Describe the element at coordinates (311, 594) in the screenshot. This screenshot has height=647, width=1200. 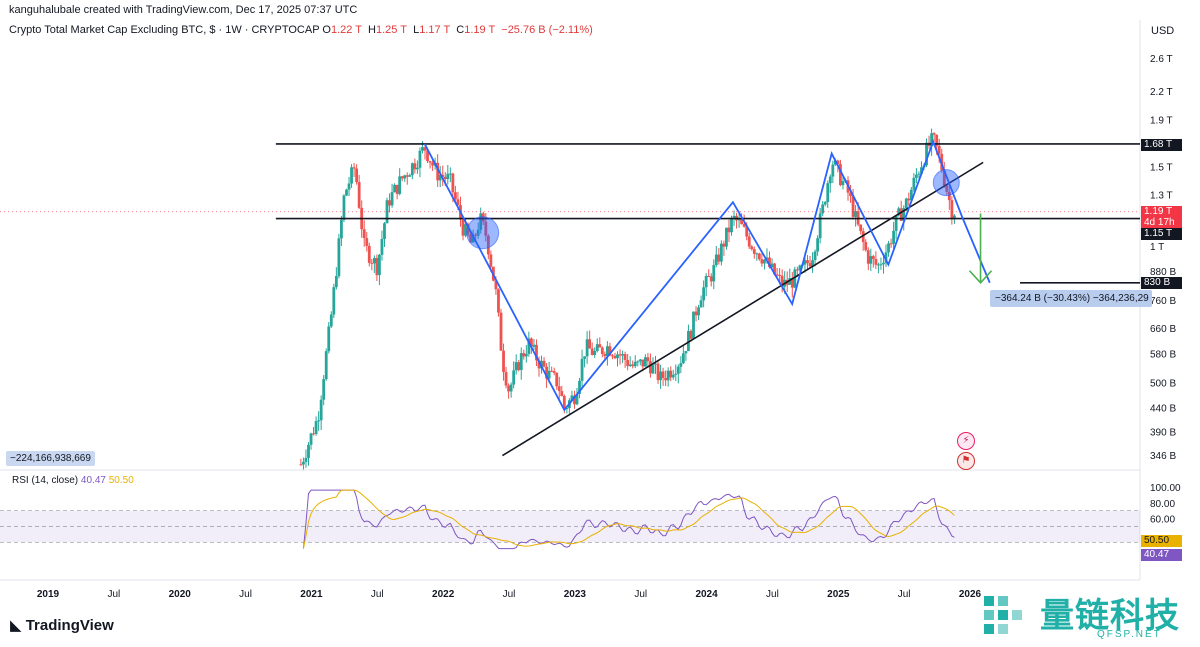
I see `x-tick-label: 2021` at that location.